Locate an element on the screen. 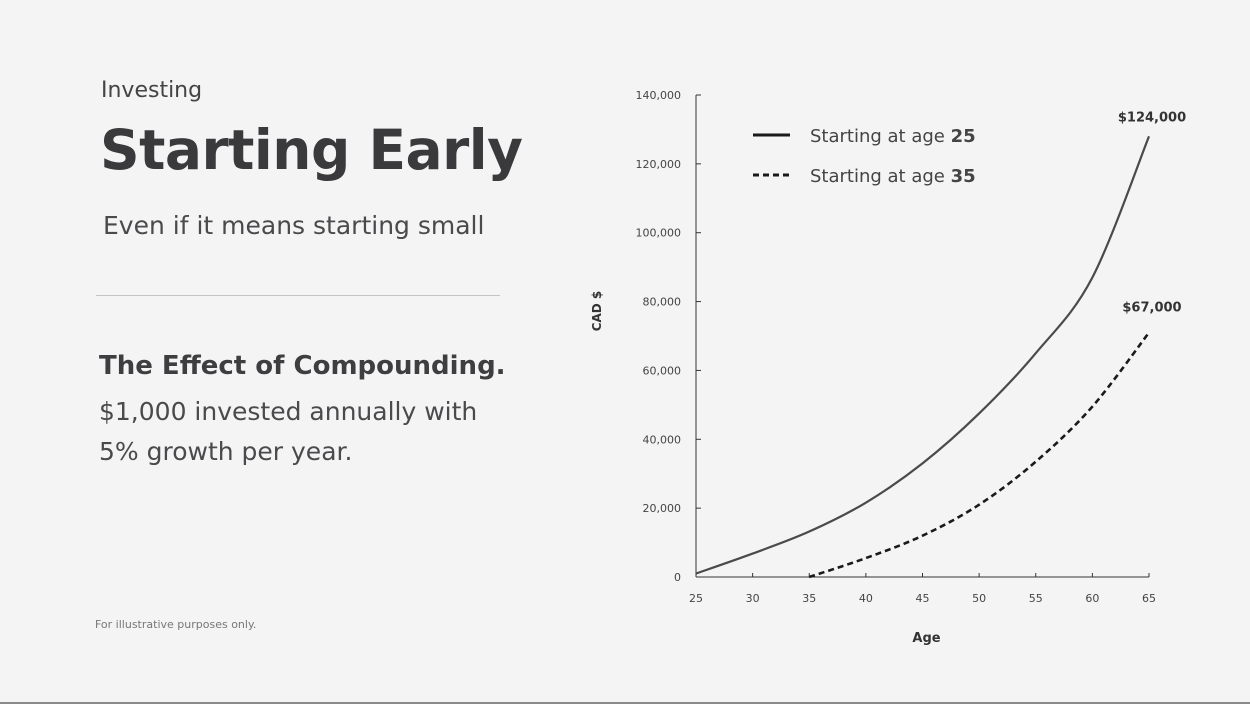 The image size is (1250, 704). x-axis-label: Age is located at coordinates (926, 638).